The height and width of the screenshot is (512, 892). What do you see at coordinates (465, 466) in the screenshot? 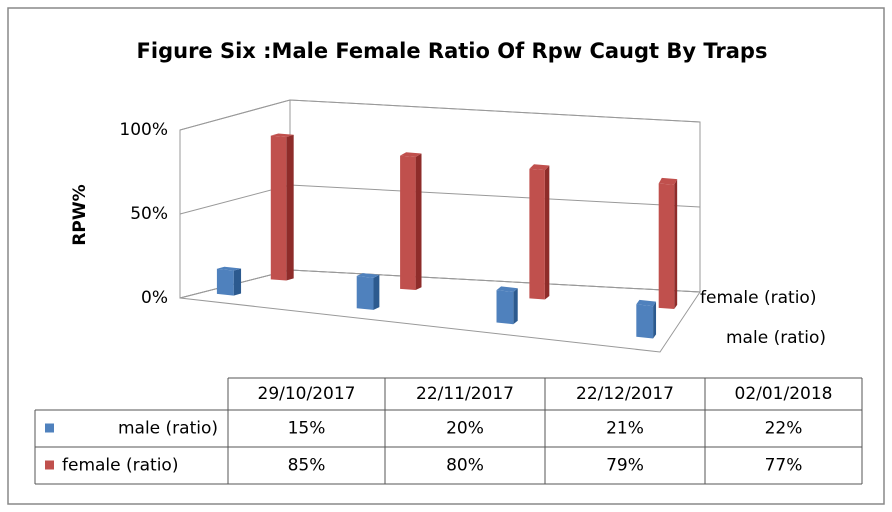
I see `table-cell: 80%` at bounding box center [465, 466].